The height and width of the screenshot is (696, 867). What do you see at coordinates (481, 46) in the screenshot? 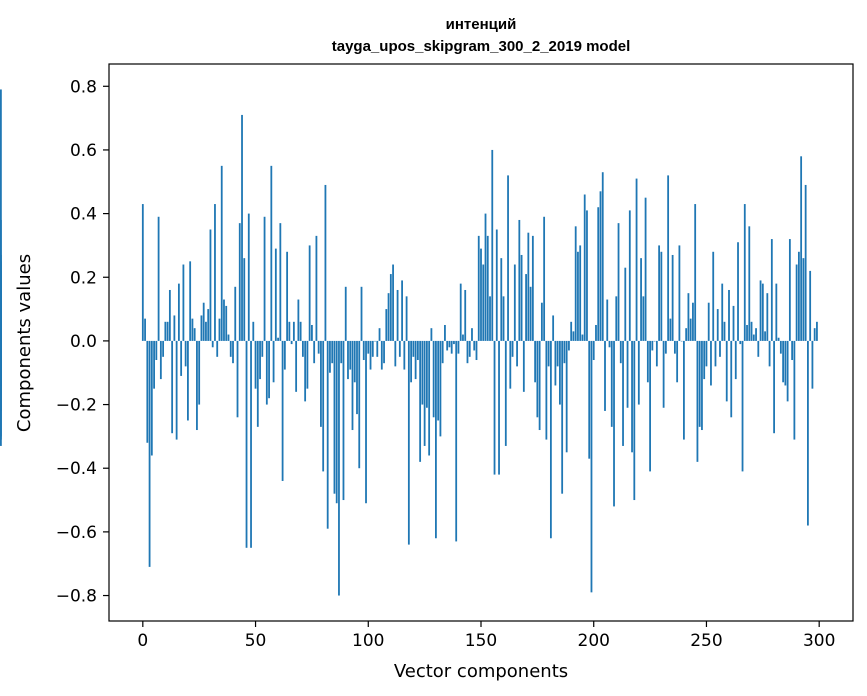
I see `chart-title-line-2: tayga_upos_skipgram_300_2_2019 model` at bounding box center [481, 46].